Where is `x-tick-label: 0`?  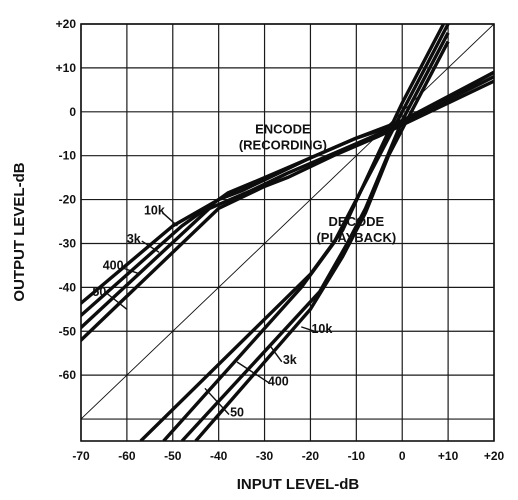 x-tick-label: 0 is located at coordinates (402, 456).